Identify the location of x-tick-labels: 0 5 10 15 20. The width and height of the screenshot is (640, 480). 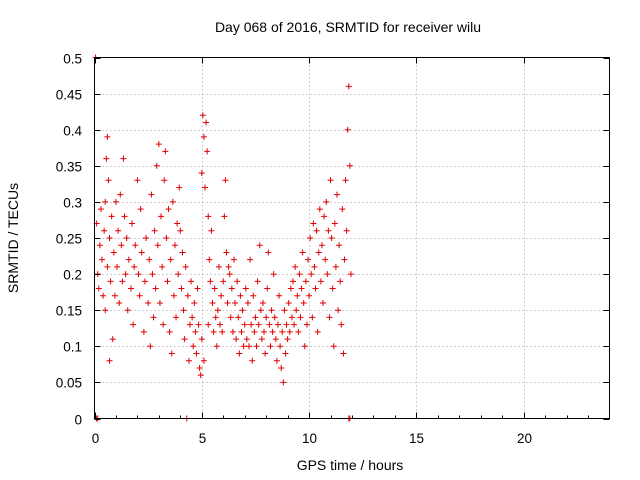
(312, 438).